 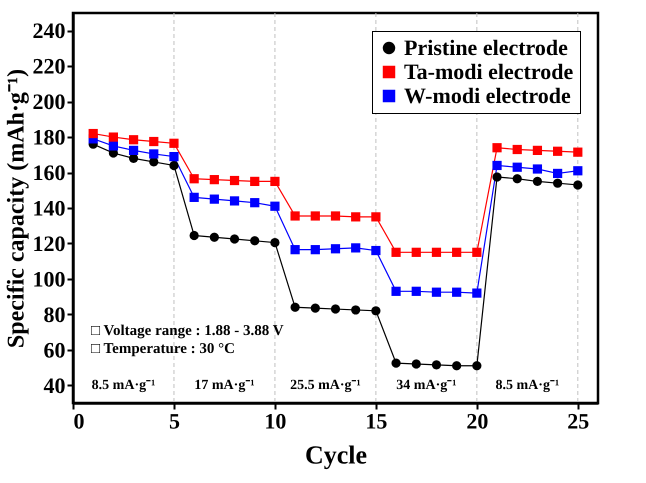 I want to click on annotation: □ Voltage range : 1.88 - 3.88 V, so click(x=187, y=331).